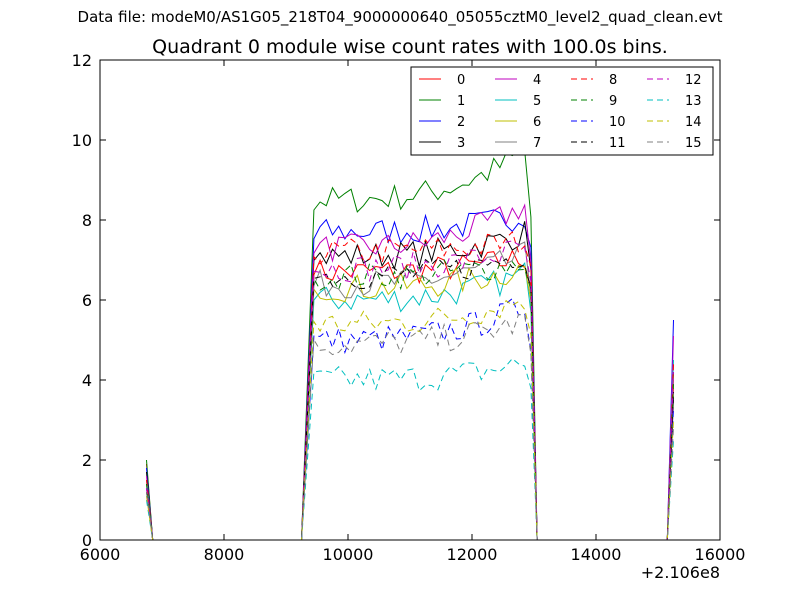 The width and height of the screenshot is (800, 600). I want to click on legend-box, so click(562, 111).